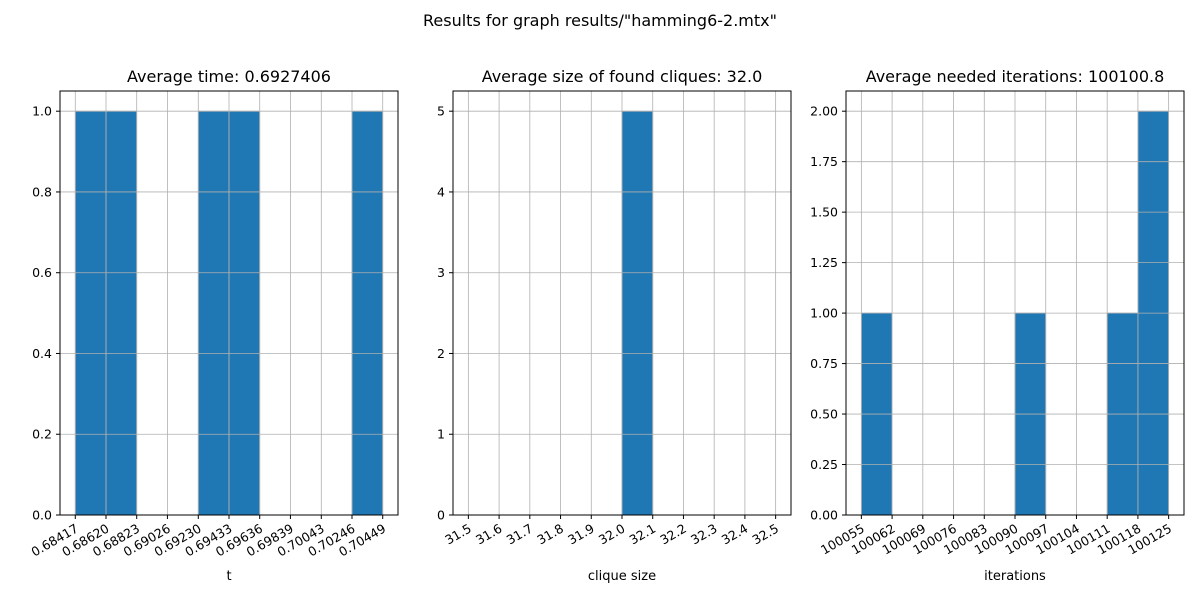 The width and height of the screenshot is (1200, 600). What do you see at coordinates (824, 161) in the screenshot?
I see `y-tick-label: 1.75` at bounding box center [824, 161].